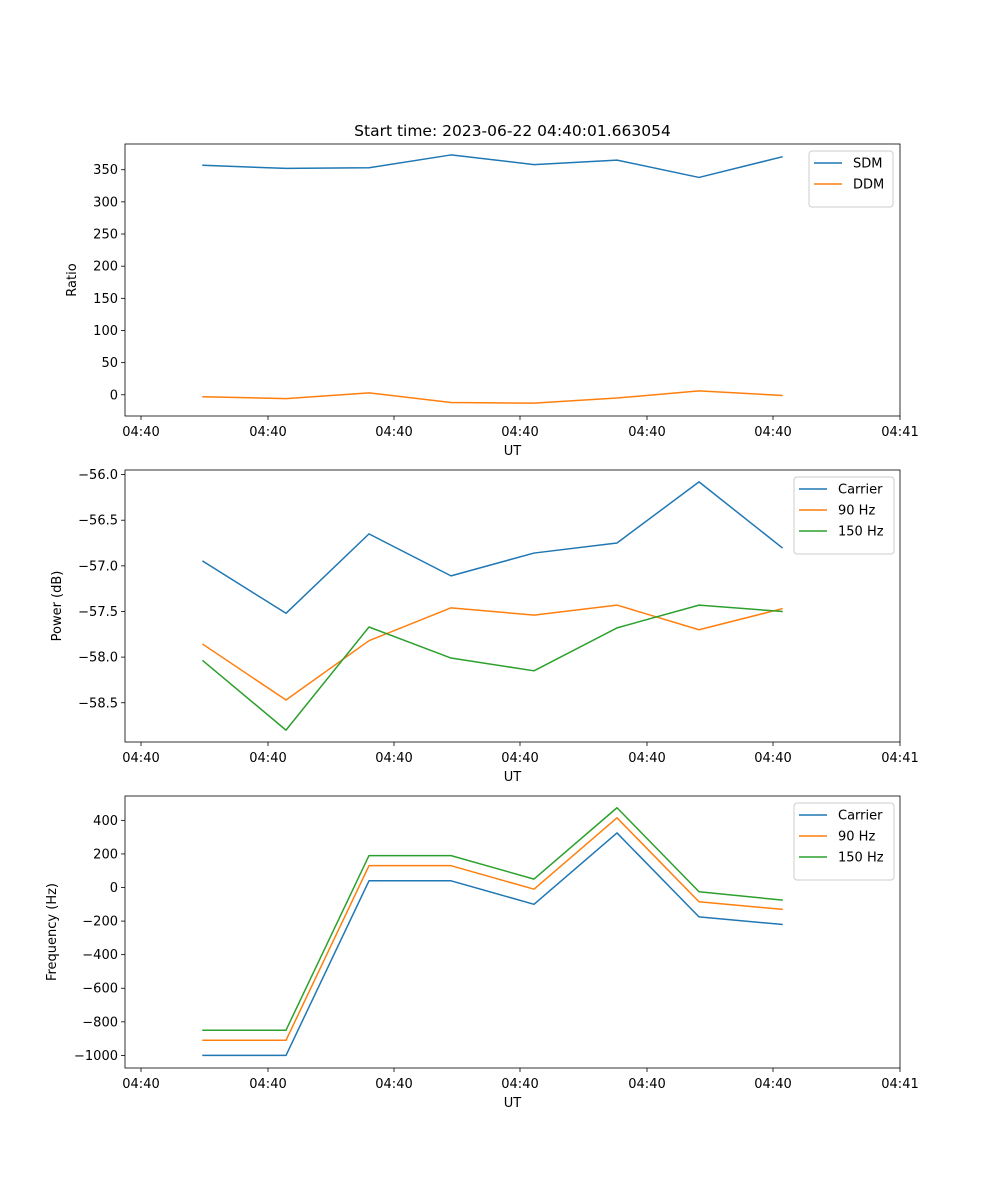  I want to click on y-tick-label: −56.5, so click(98, 521).